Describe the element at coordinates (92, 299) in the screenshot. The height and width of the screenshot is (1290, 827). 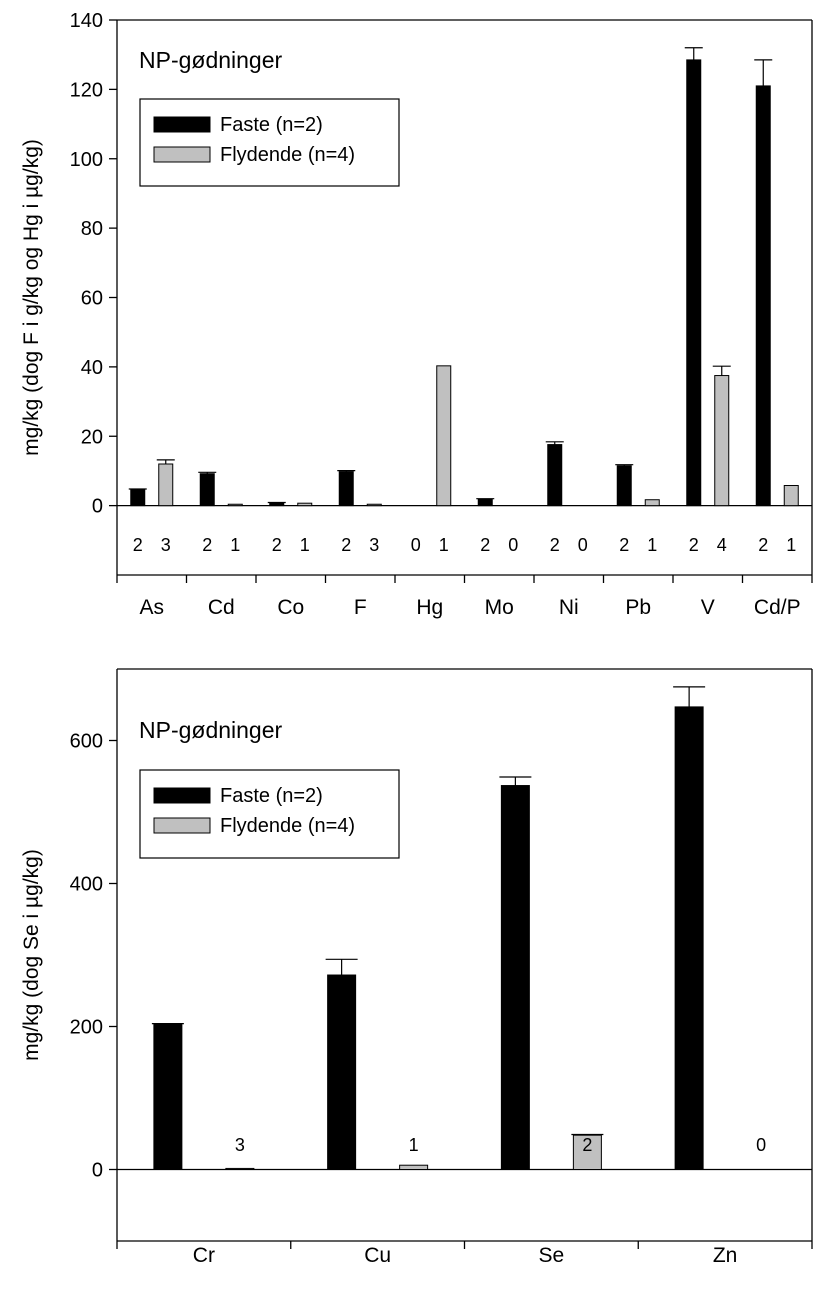
I see `y-tick-label: 60` at that location.